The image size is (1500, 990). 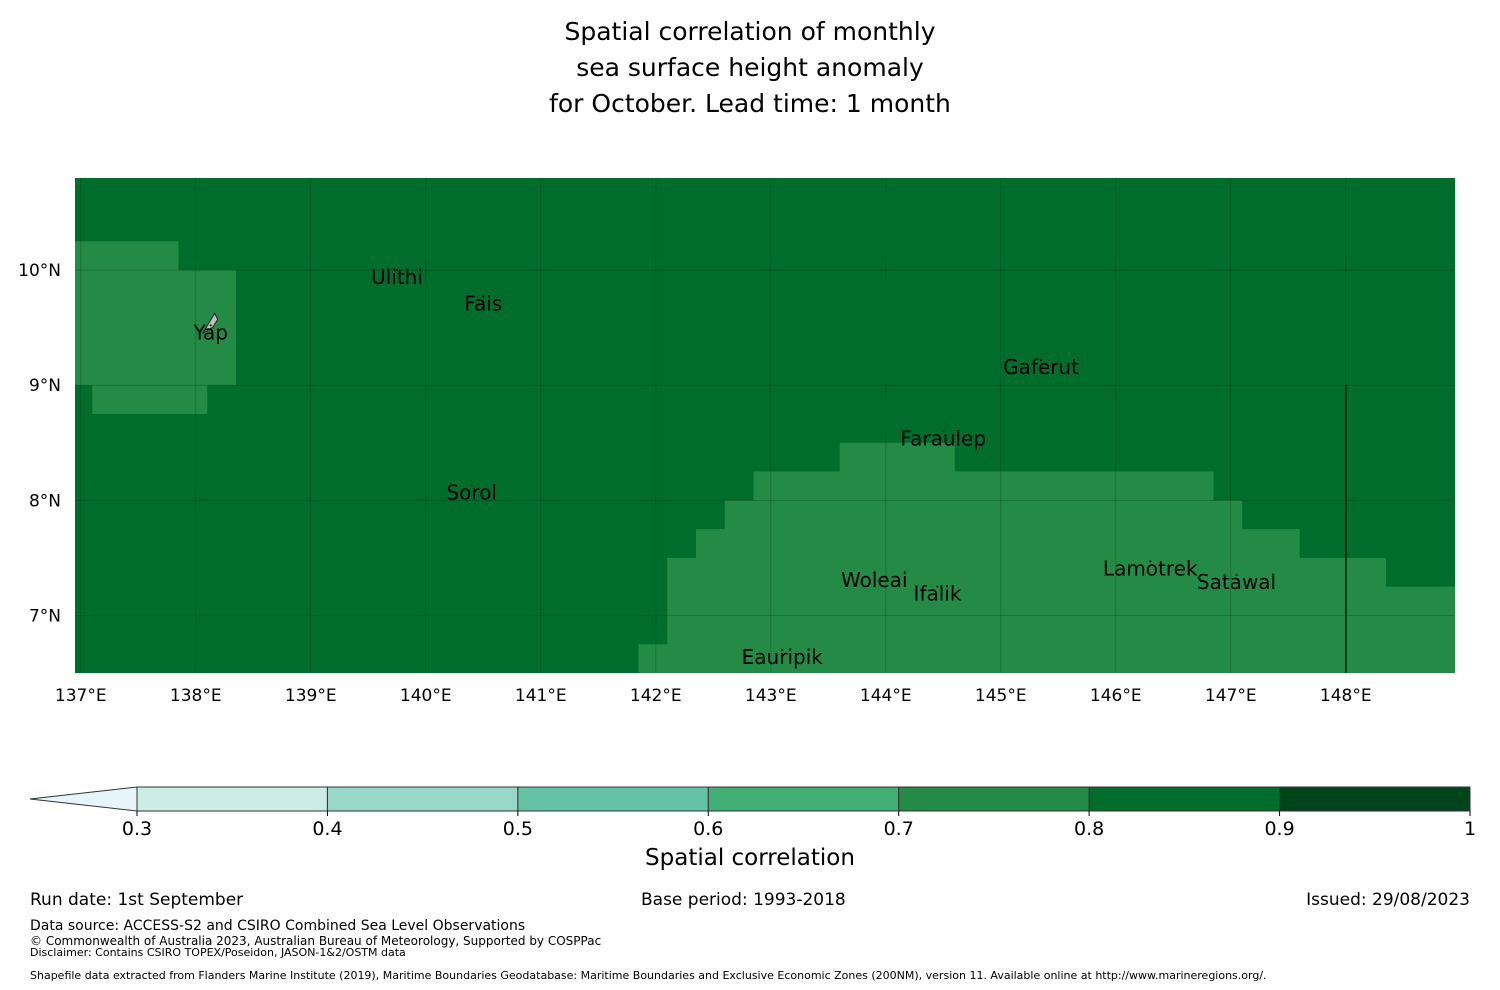 I want to click on lat-tick-label: 8°N, so click(x=45, y=501).